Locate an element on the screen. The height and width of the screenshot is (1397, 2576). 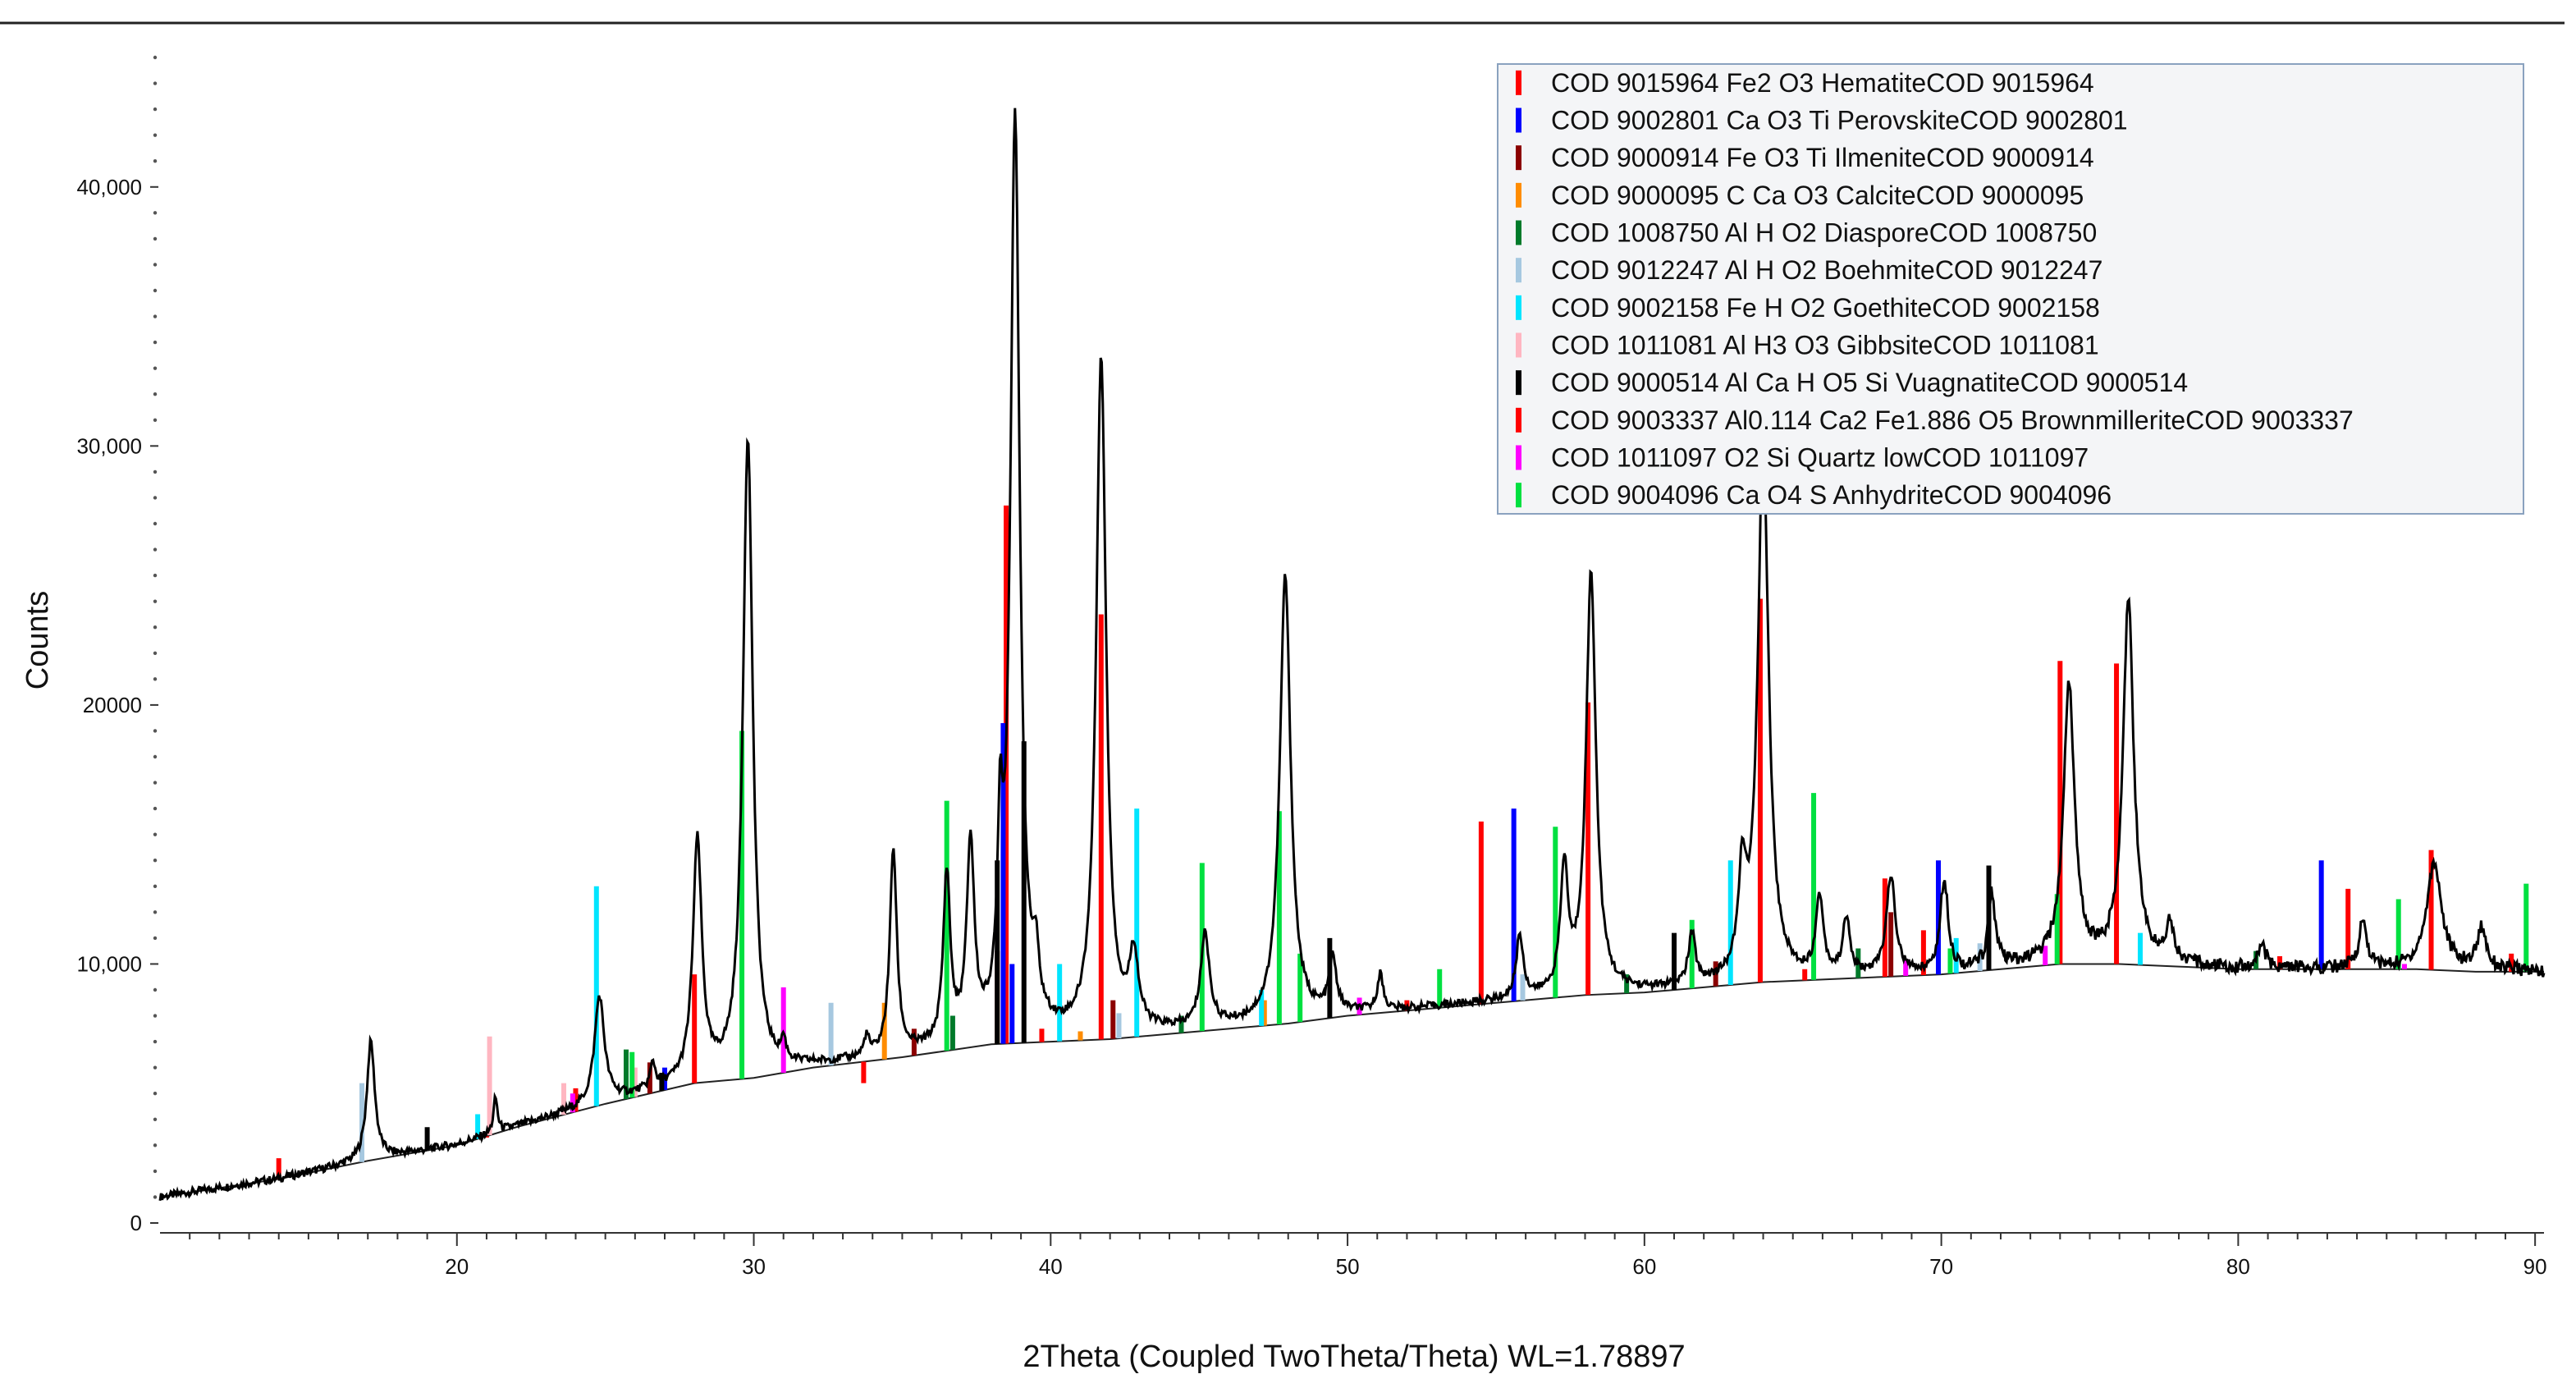
legend-entry: COD 9015964 Fe2 O3 HematiteCOD 9015964 is located at coordinates (1822, 83).